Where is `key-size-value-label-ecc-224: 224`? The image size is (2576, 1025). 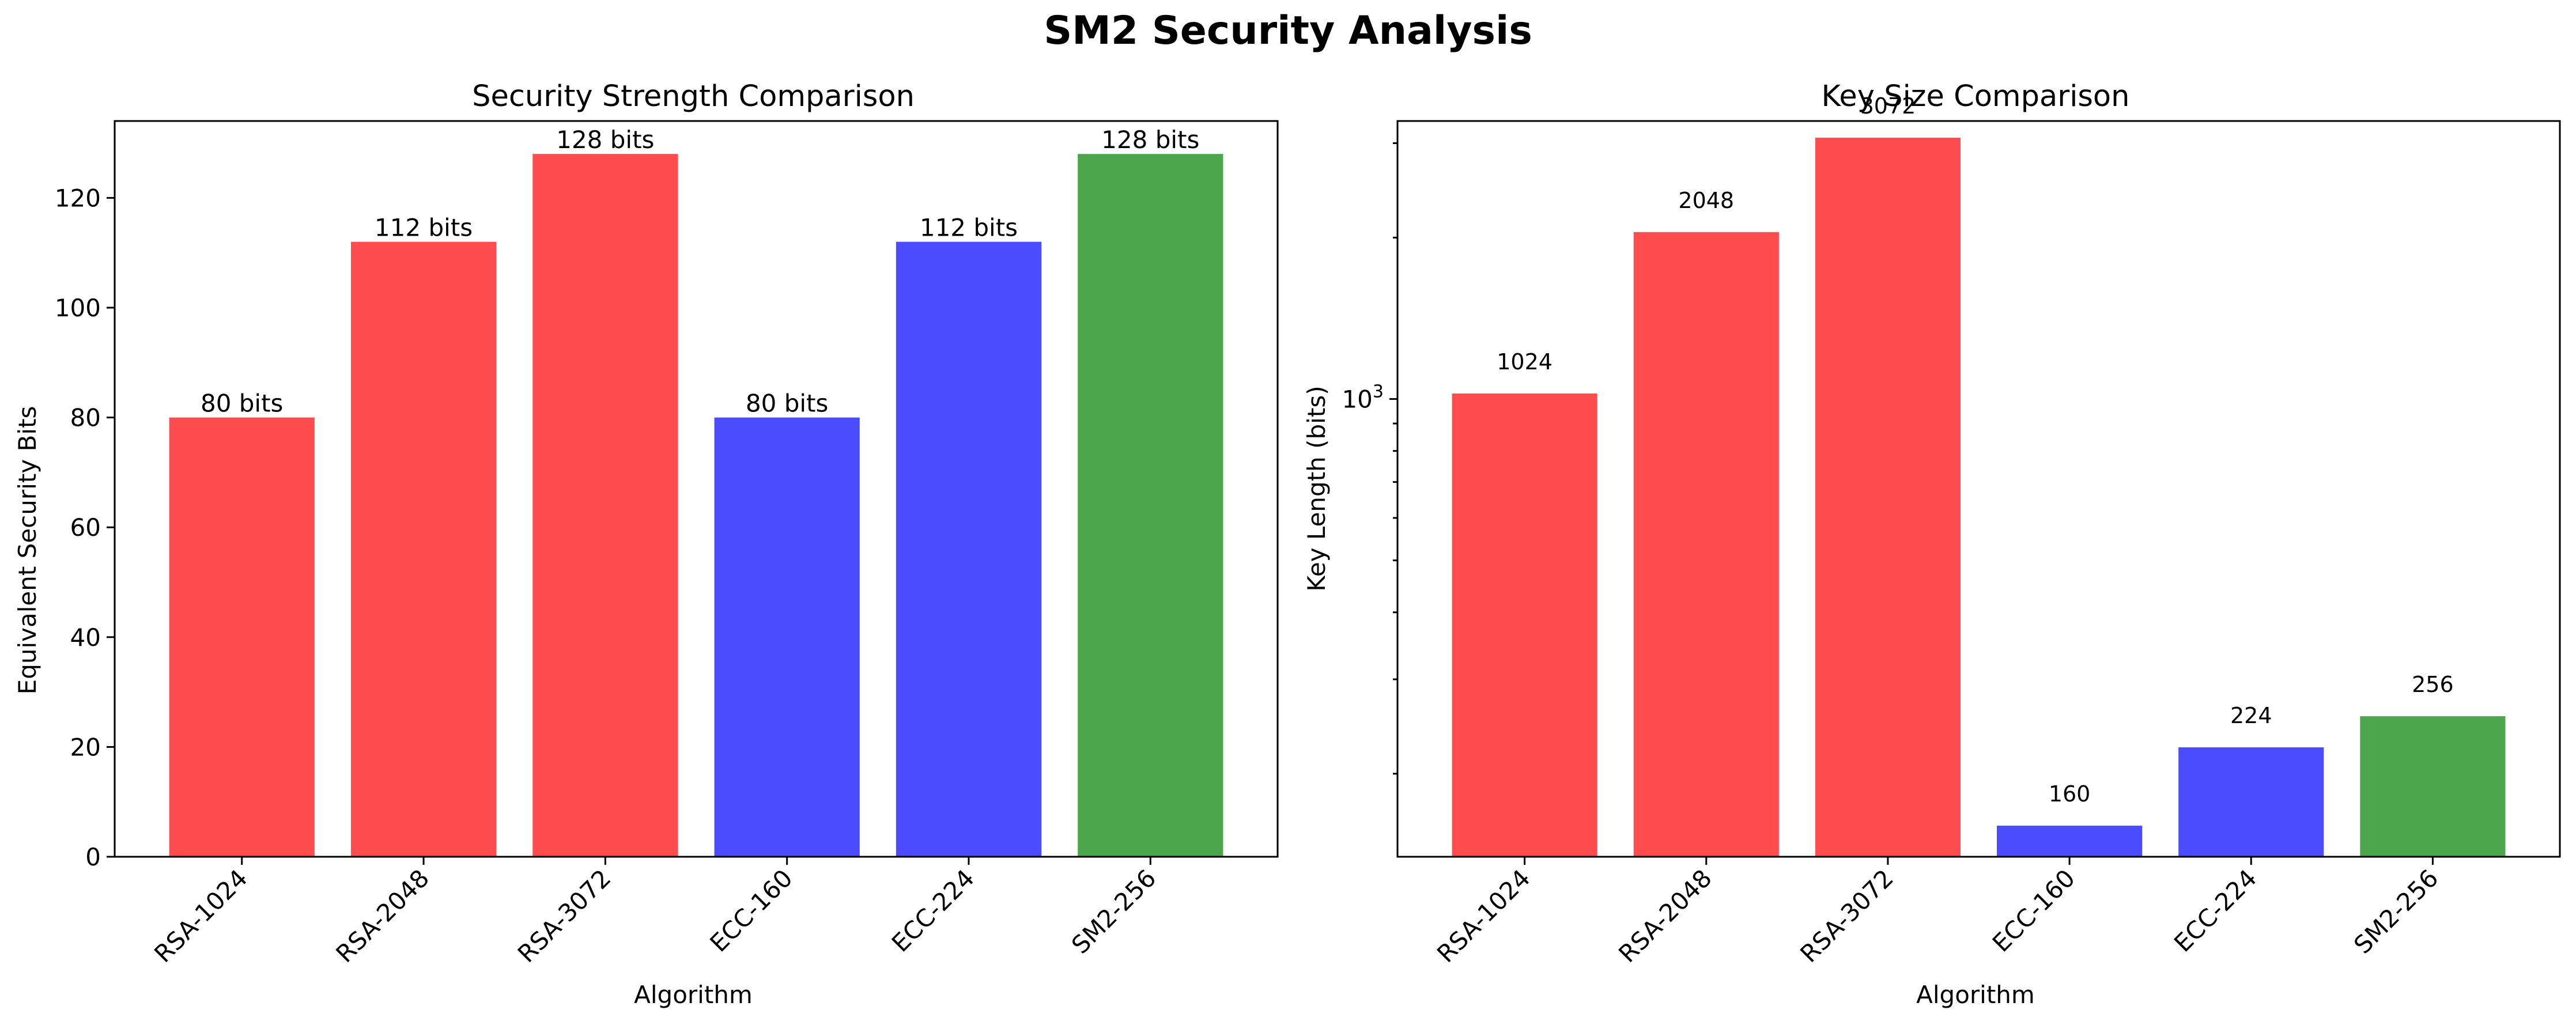
key-size-value-label-ecc-224: 224 is located at coordinates (2251, 715).